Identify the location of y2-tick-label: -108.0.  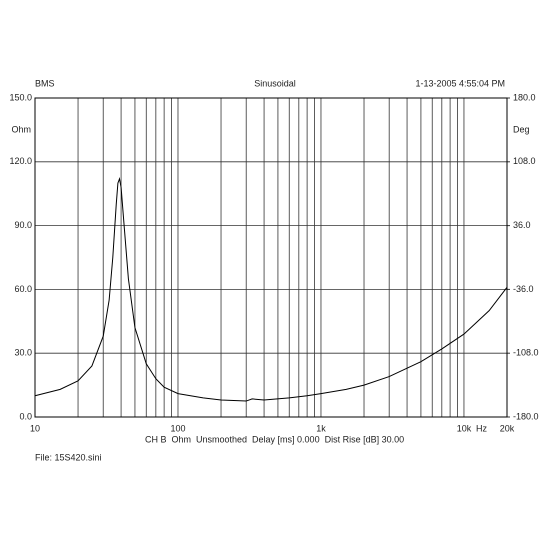
(526, 353).